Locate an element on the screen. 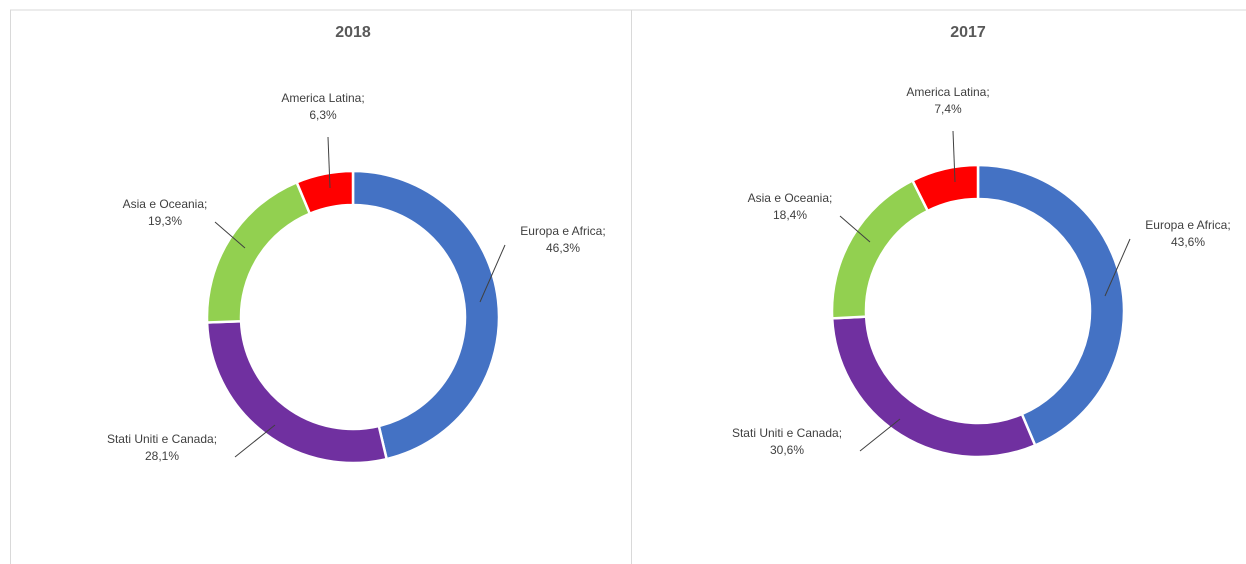  value-label: 19,3% is located at coordinates (165, 221).